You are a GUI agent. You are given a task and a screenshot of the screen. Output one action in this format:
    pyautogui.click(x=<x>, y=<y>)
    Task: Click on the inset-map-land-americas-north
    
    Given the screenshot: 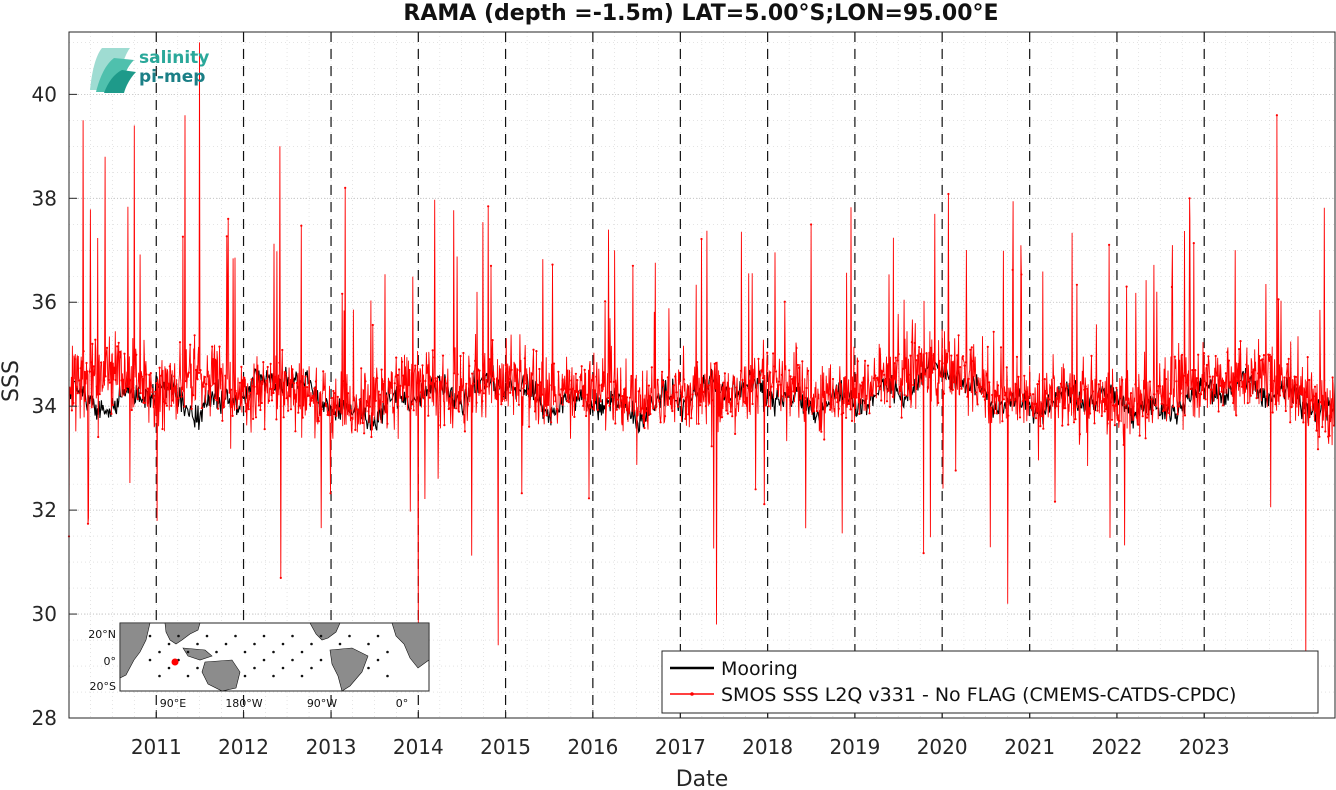 What is the action you would take?
    pyautogui.click(x=325, y=631)
    